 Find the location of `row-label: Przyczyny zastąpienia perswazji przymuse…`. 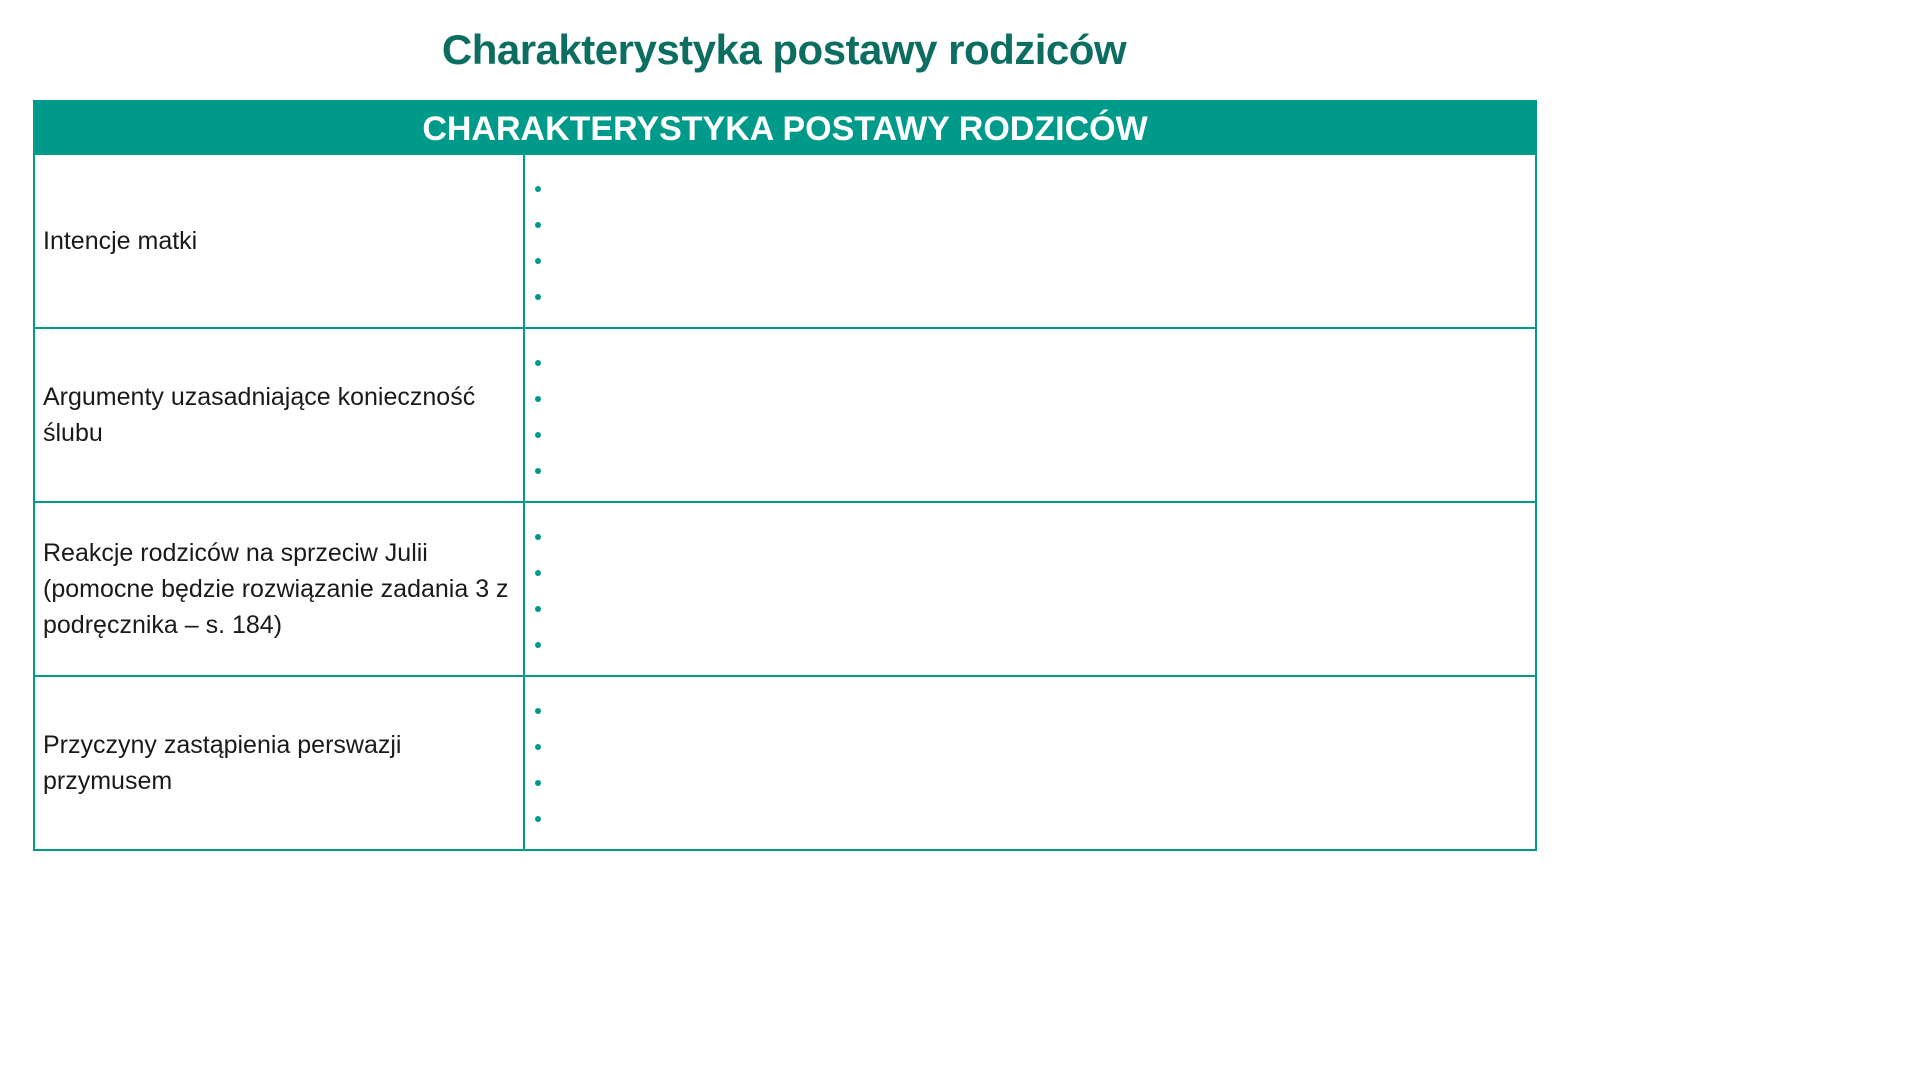

row-label: Przyczyny zastąpienia perswazji przymuse… is located at coordinates (280, 763).